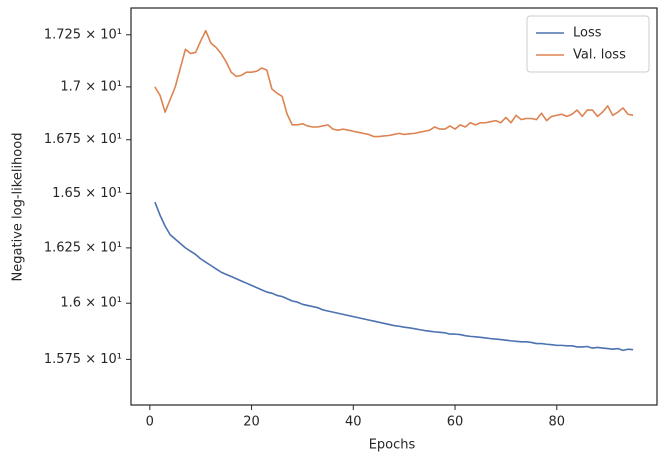 This screenshot has height=463, width=667. What do you see at coordinates (557, 422) in the screenshot?
I see `x-tick-label: 80` at bounding box center [557, 422].